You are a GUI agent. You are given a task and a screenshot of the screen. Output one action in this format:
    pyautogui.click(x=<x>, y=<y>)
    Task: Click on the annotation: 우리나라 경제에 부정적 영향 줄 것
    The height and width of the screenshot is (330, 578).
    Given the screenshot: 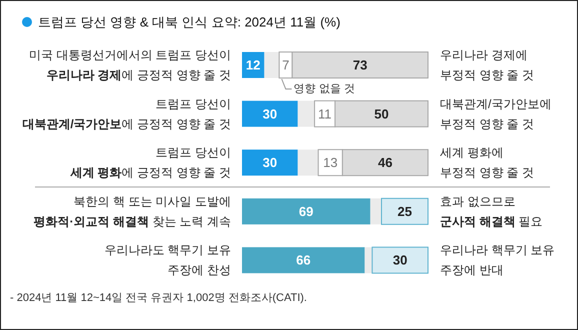 What is the action you would take?
    pyautogui.click(x=487, y=65)
    